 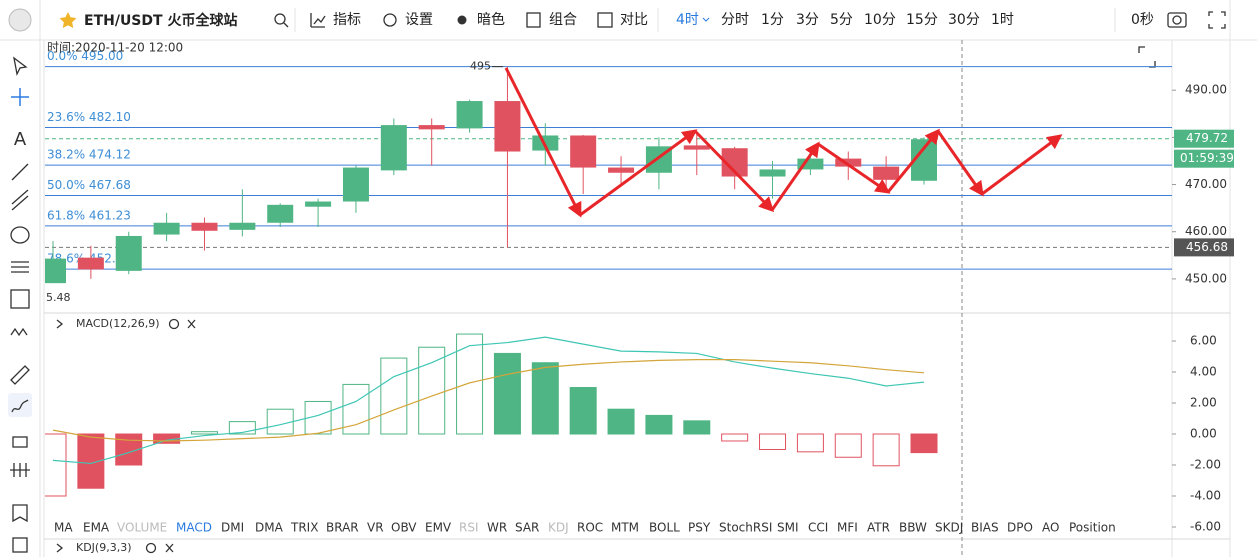 What do you see at coordinates (318, 20) in the screenshot?
I see `indicator-icon` at bounding box center [318, 20].